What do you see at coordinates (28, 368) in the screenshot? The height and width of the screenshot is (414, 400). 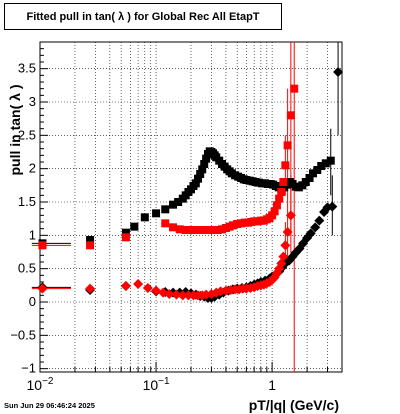 I see `y-tick-label: −1` at bounding box center [28, 368].